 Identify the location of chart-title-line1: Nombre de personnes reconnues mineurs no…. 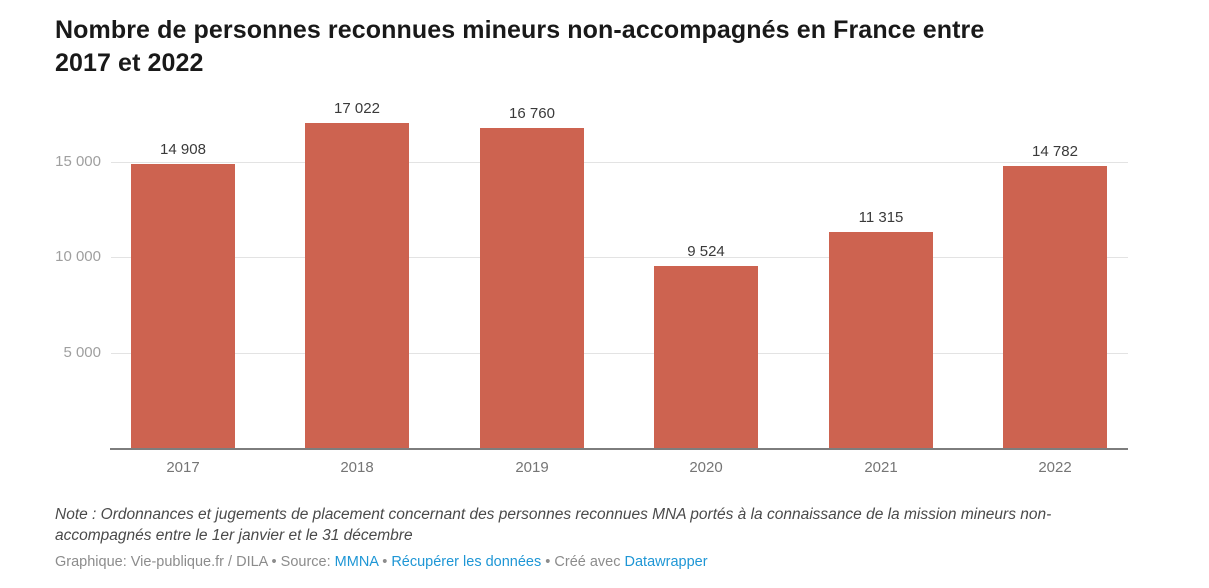
(520, 30).